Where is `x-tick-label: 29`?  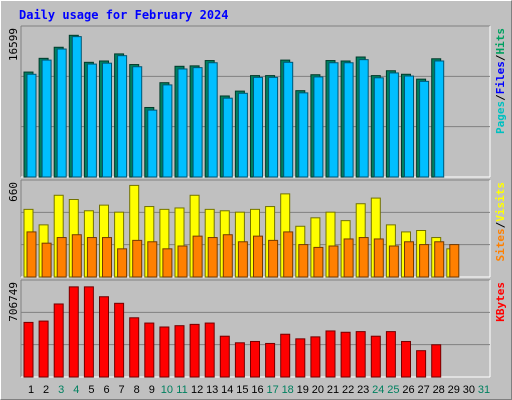 x-tick-label: 29 is located at coordinates (454, 390).